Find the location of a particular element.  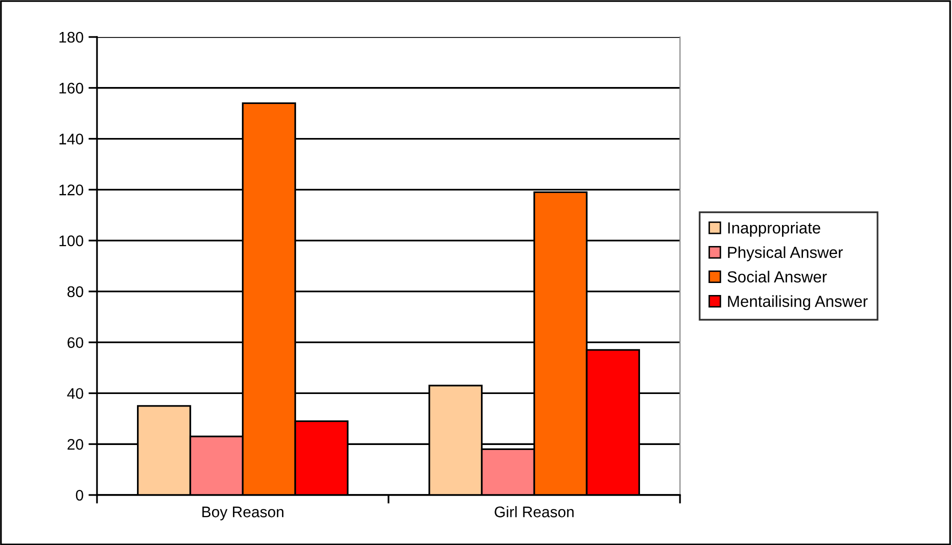

x-tick-label: Boy Reason is located at coordinates (243, 513).